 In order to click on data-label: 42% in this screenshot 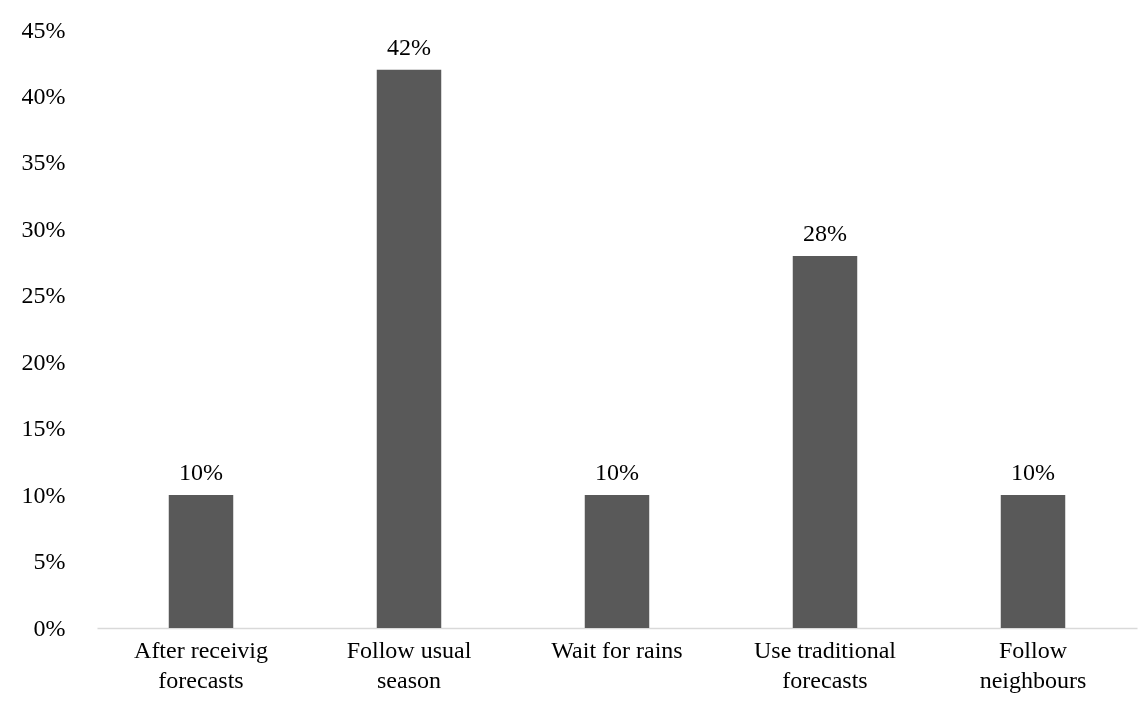, I will do `click(409, 46)`.